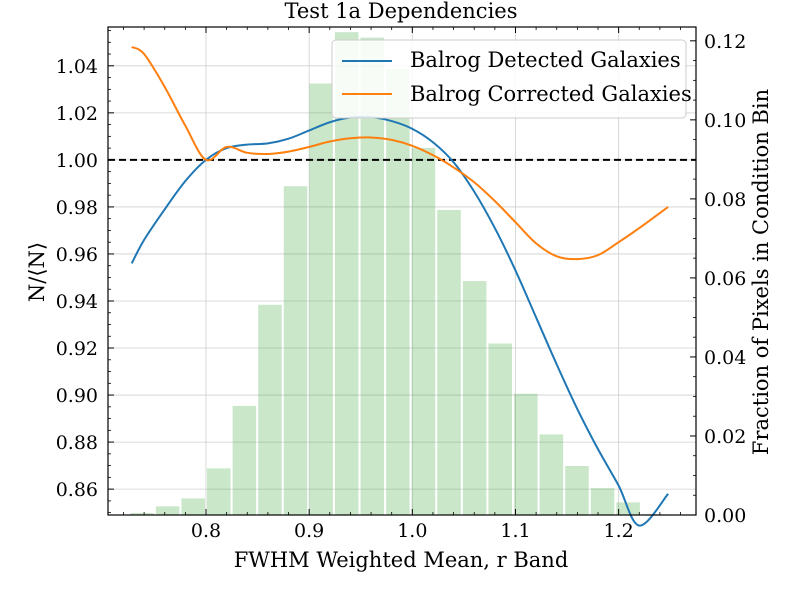 The height and width of the screenshot is (600, 800). I want to click on y-left-tick-label: 1.00, so click(77, 161).